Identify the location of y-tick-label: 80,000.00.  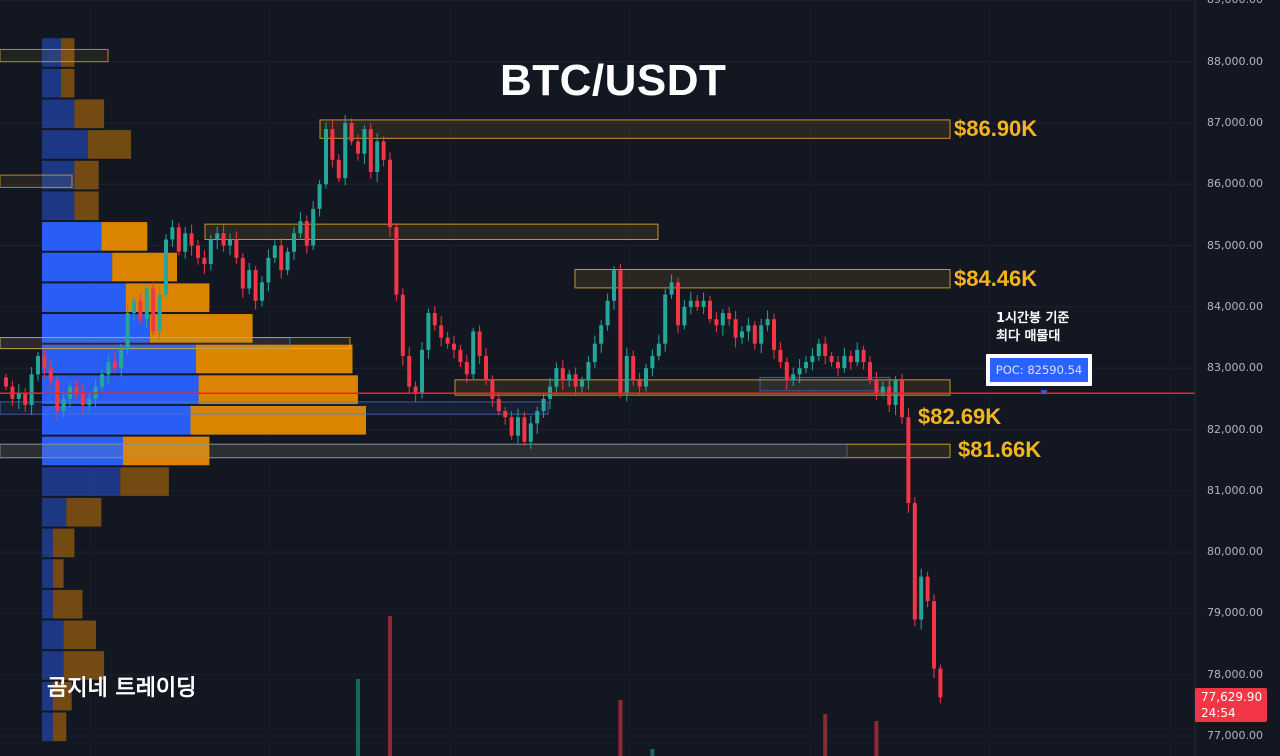
(1235, 552).